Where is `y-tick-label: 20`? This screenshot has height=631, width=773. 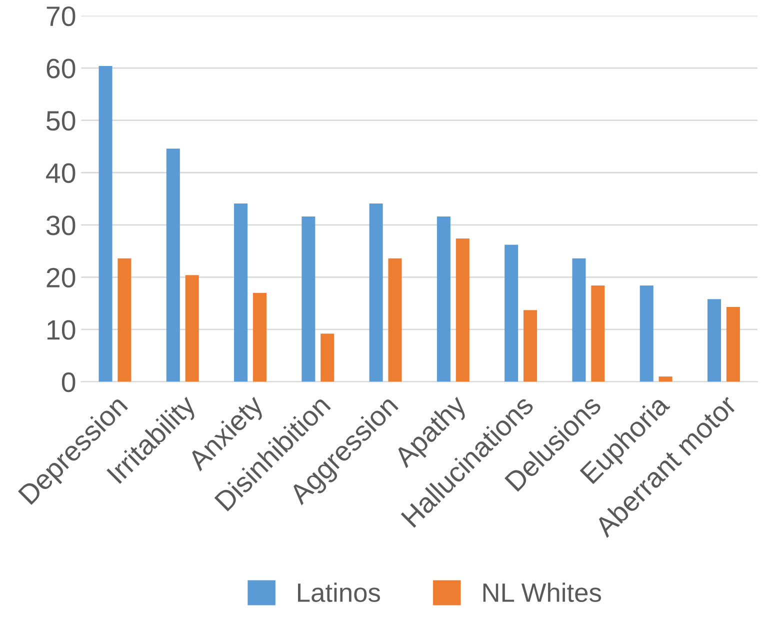 y-tick-label: 20 is located at coordinates (61, 278).